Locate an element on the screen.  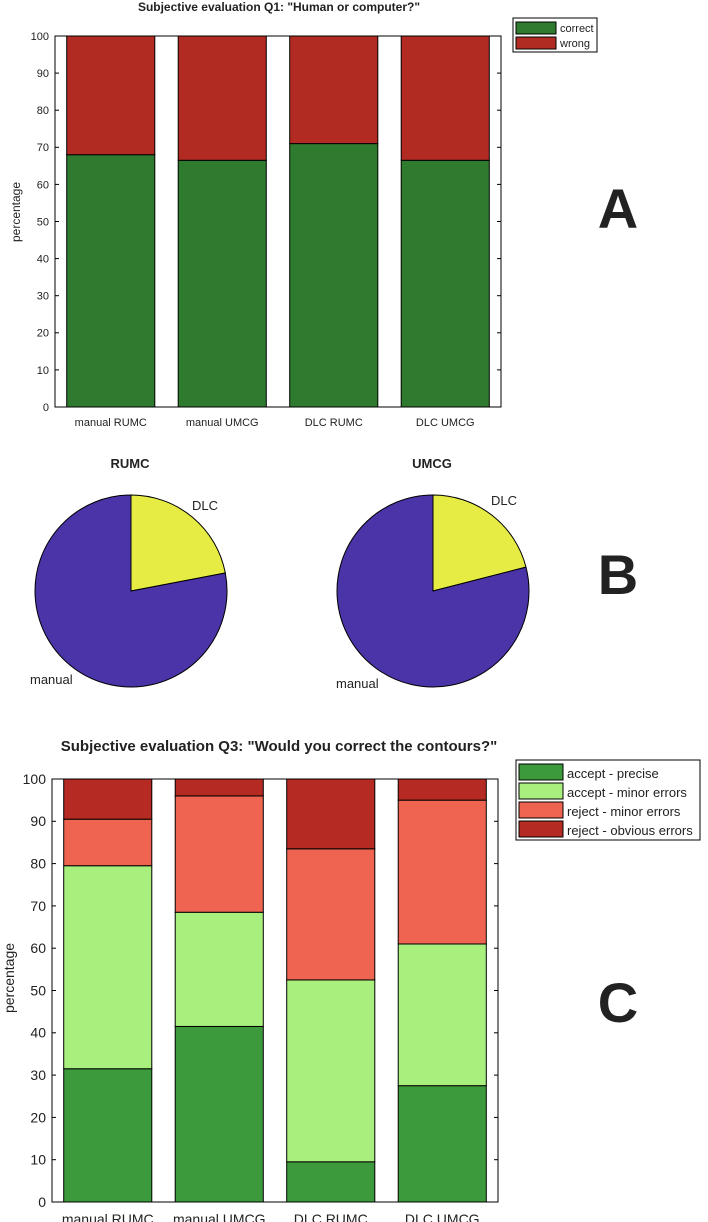
chart-c-ylabel: percentage is located at coordinates (9, 978).